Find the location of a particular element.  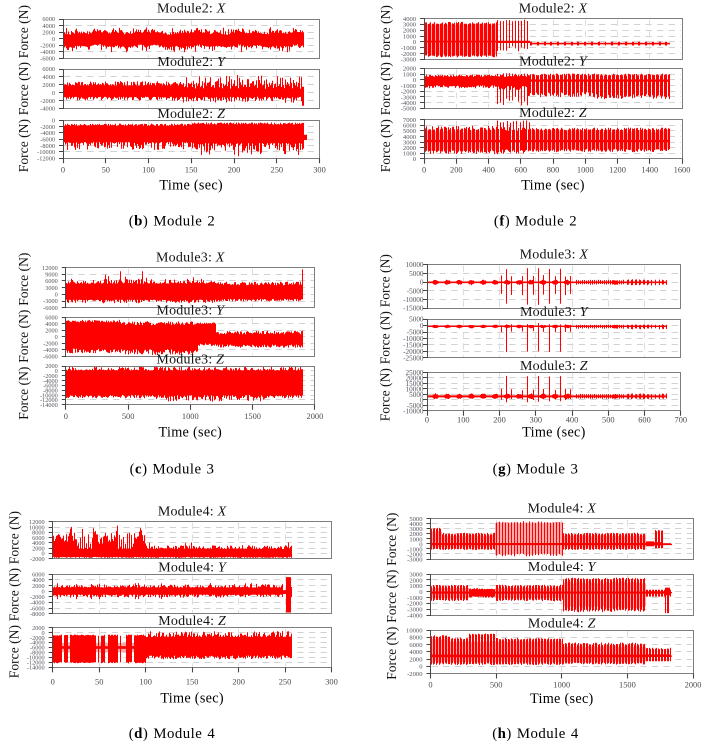

svg-text: Module2: X is located at coordinates (191, 9).